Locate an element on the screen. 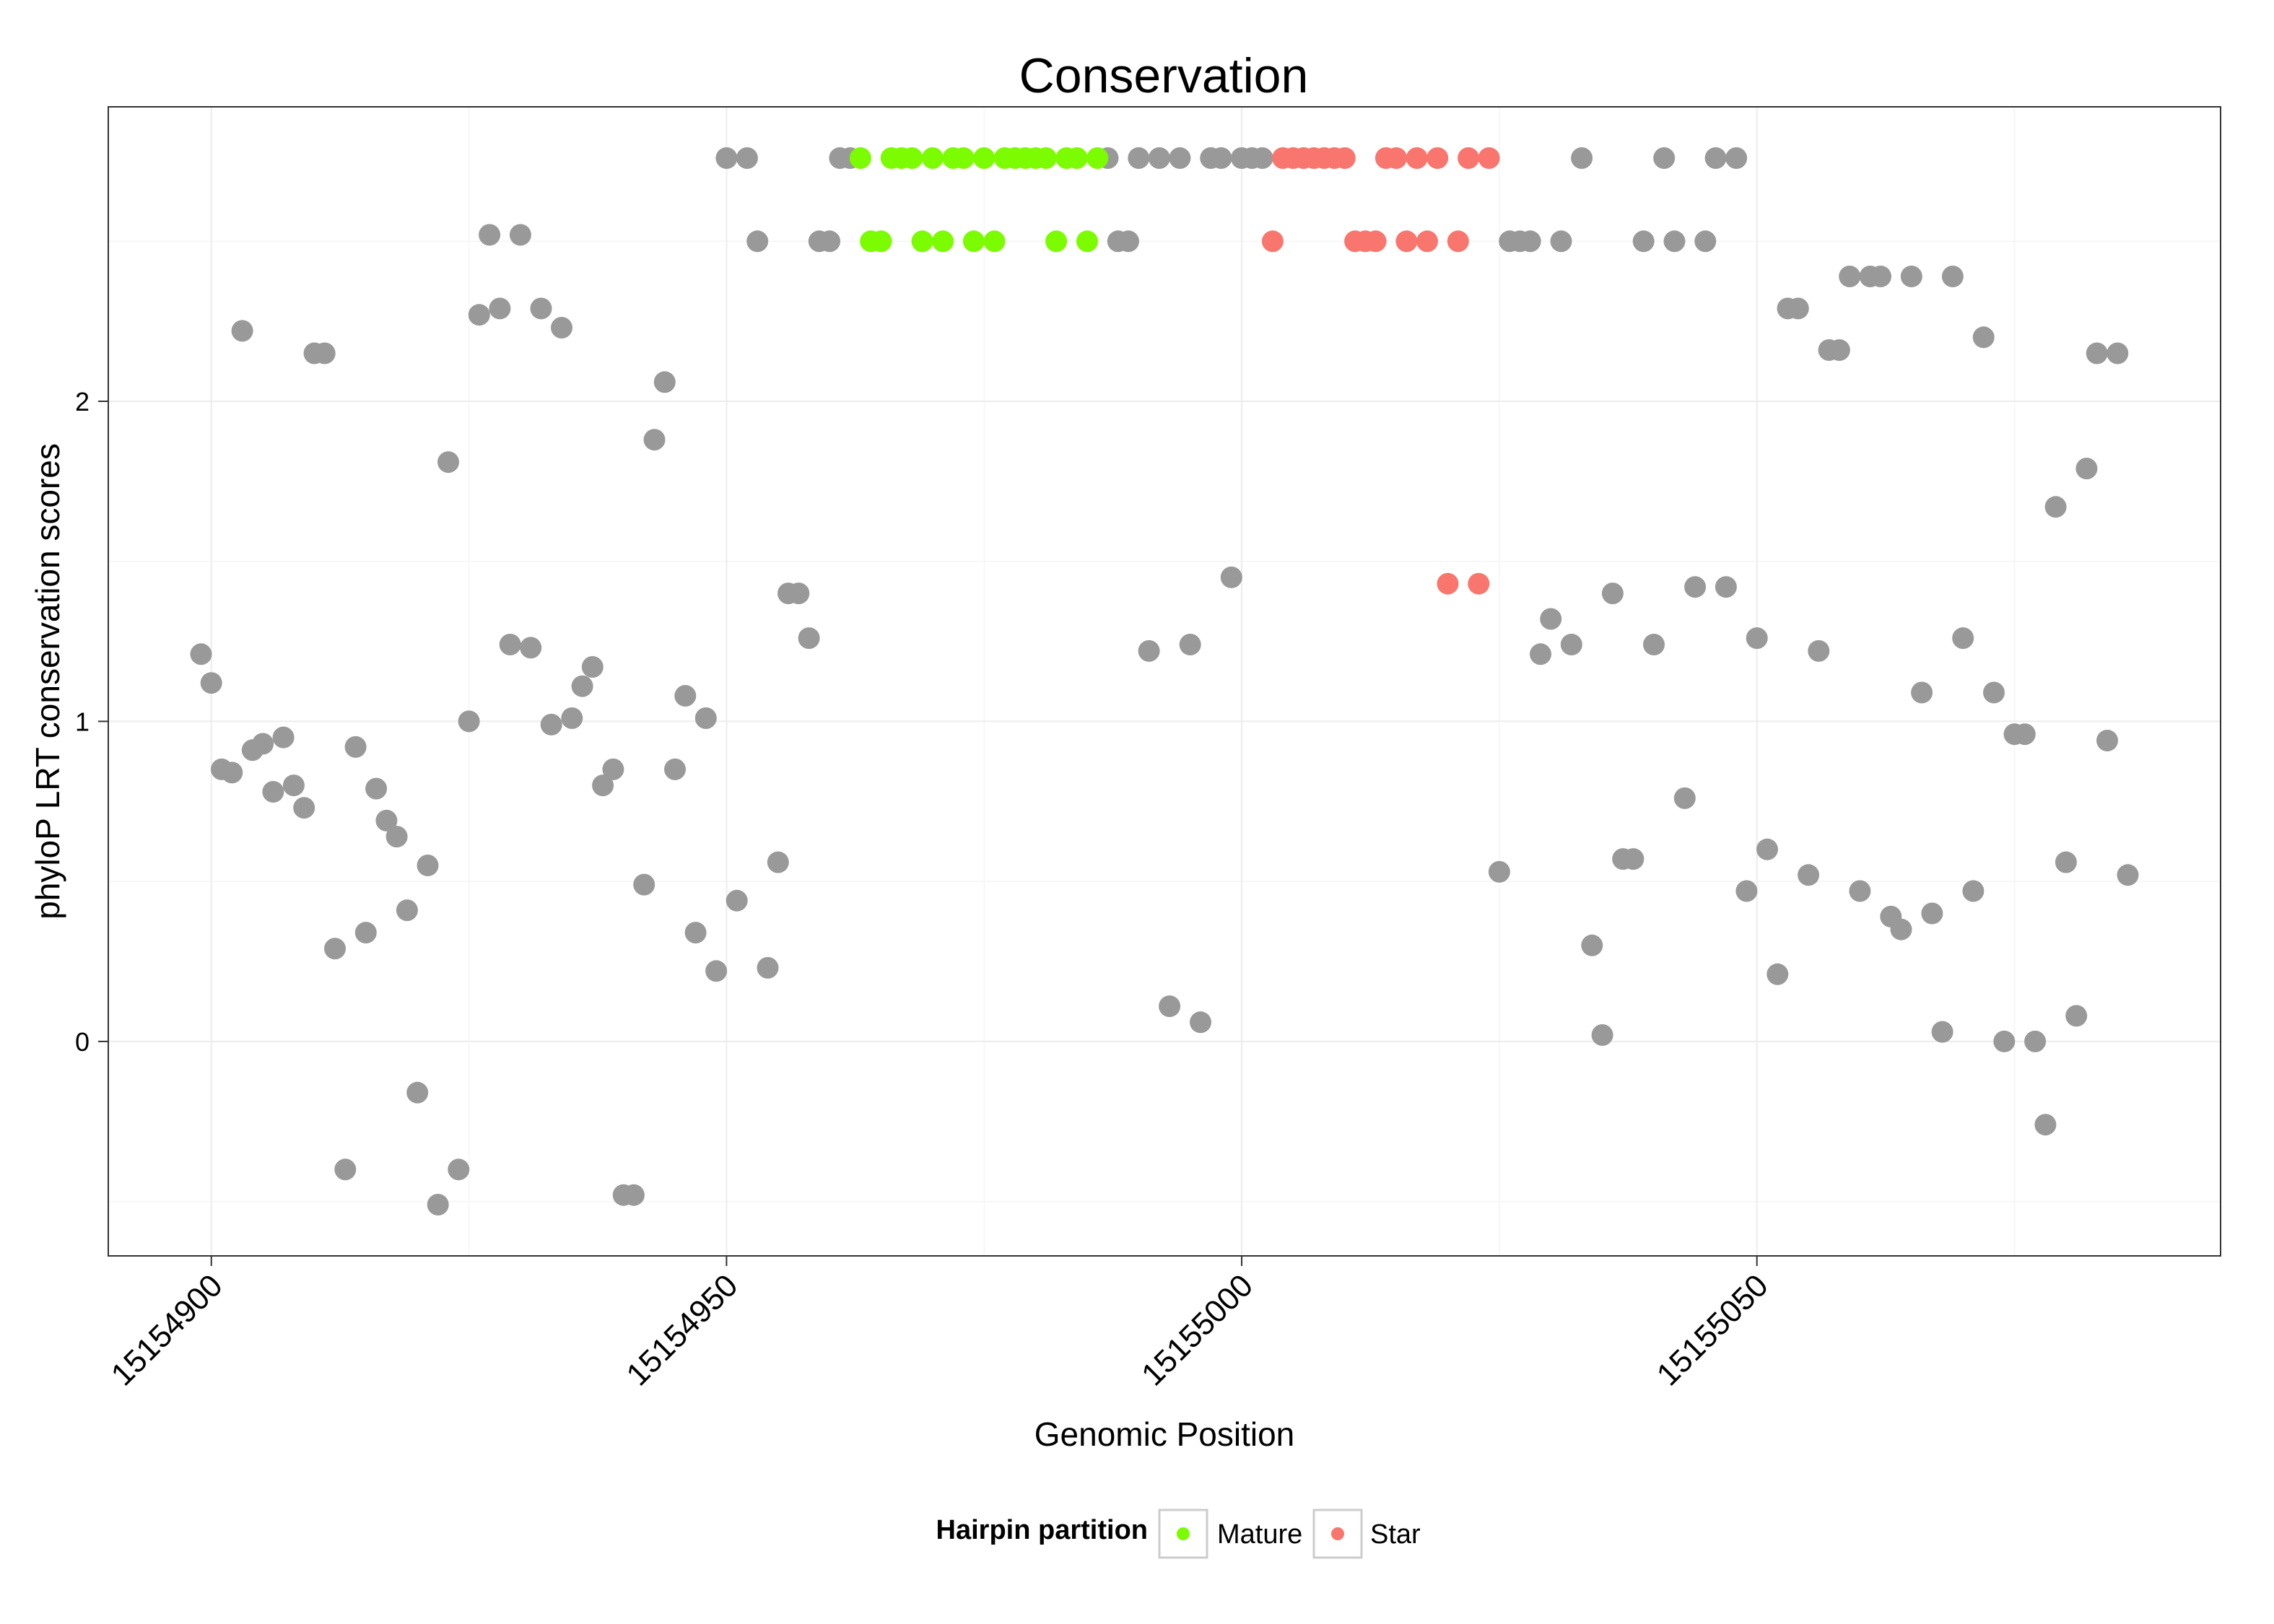 The image size is (2274, 1624). x-axis-label: Genomic Position is located at coordinates (1164, 1434).